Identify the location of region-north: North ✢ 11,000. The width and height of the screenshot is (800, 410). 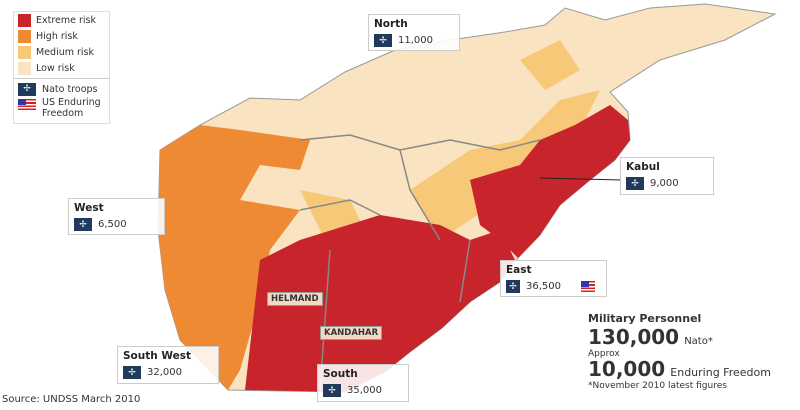
(414, 32).